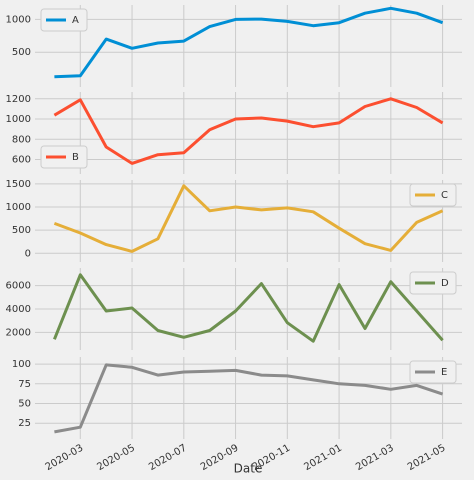 This screenshot has width=474, height=480. I want to click on y-tick-label: 600, so click(21, 160).